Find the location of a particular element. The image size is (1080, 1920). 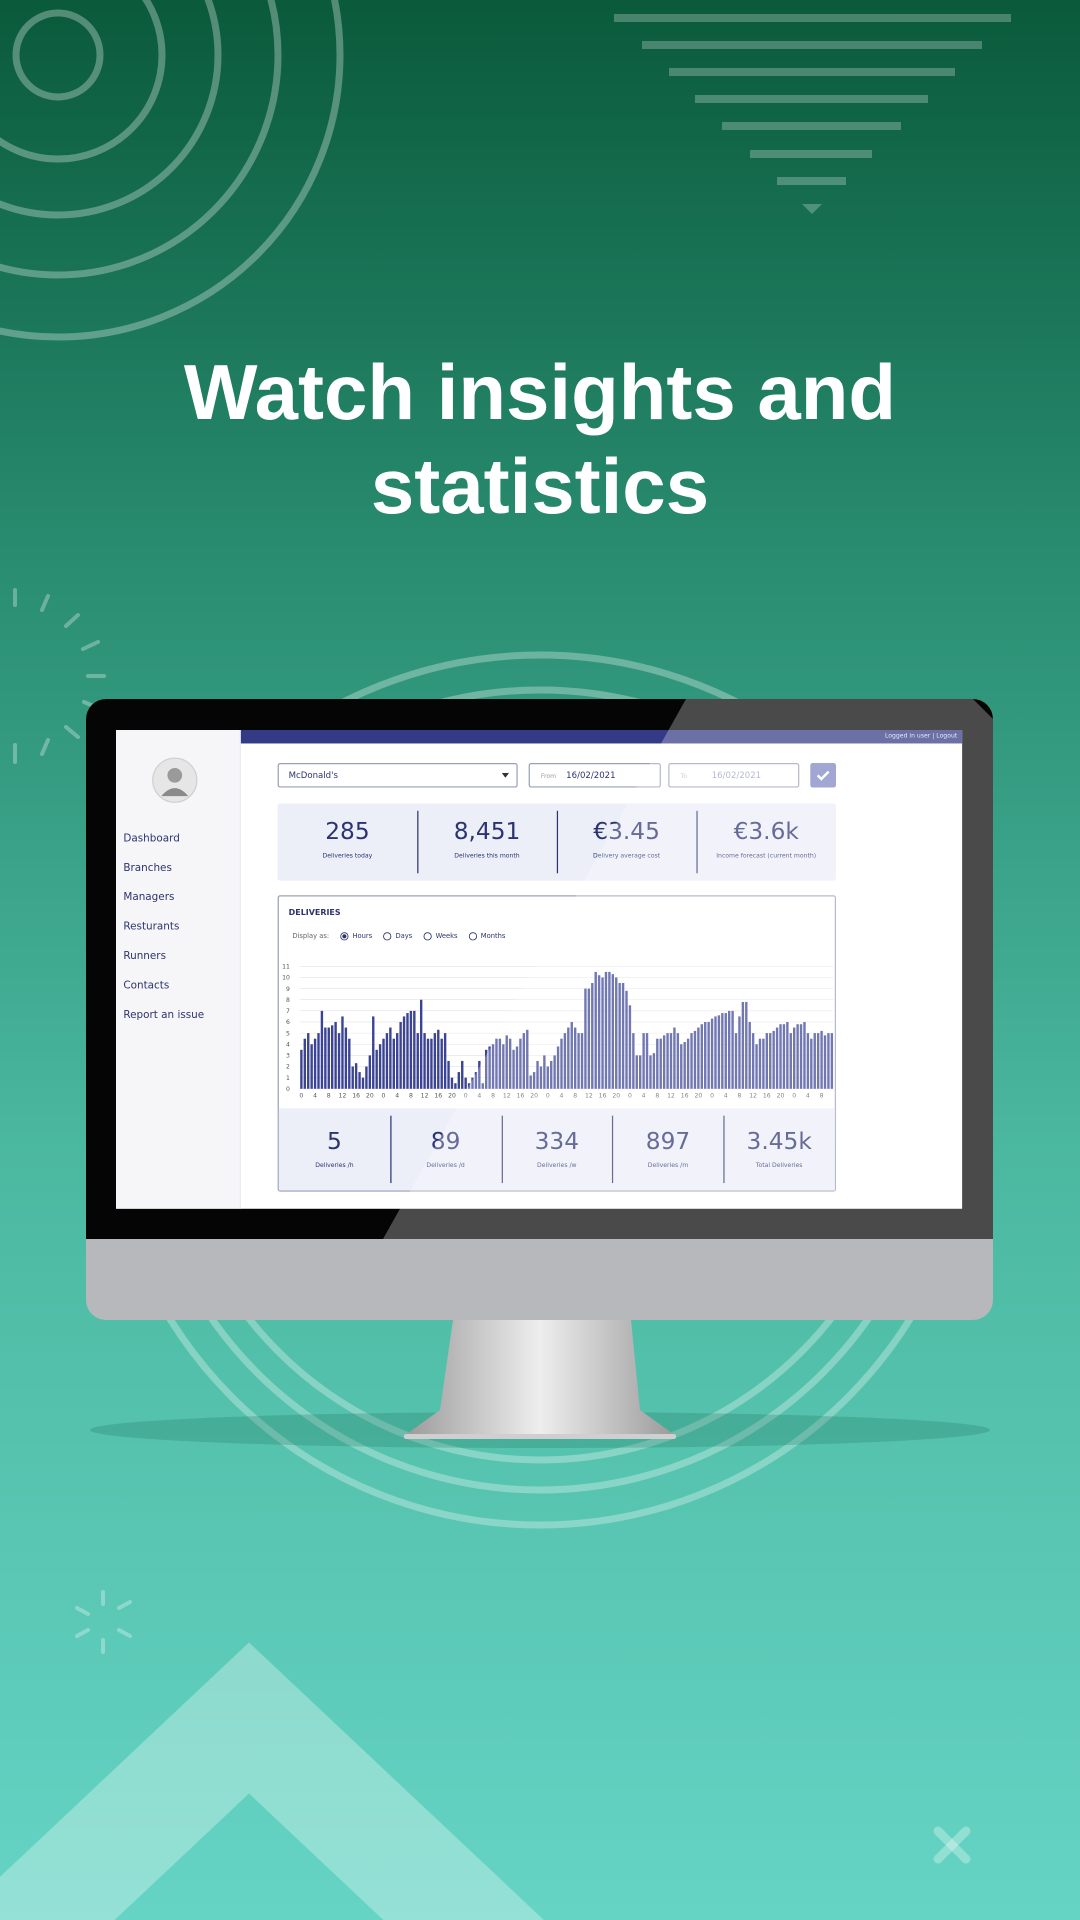

radio-option: Hours is located at coordinates (356, 936).